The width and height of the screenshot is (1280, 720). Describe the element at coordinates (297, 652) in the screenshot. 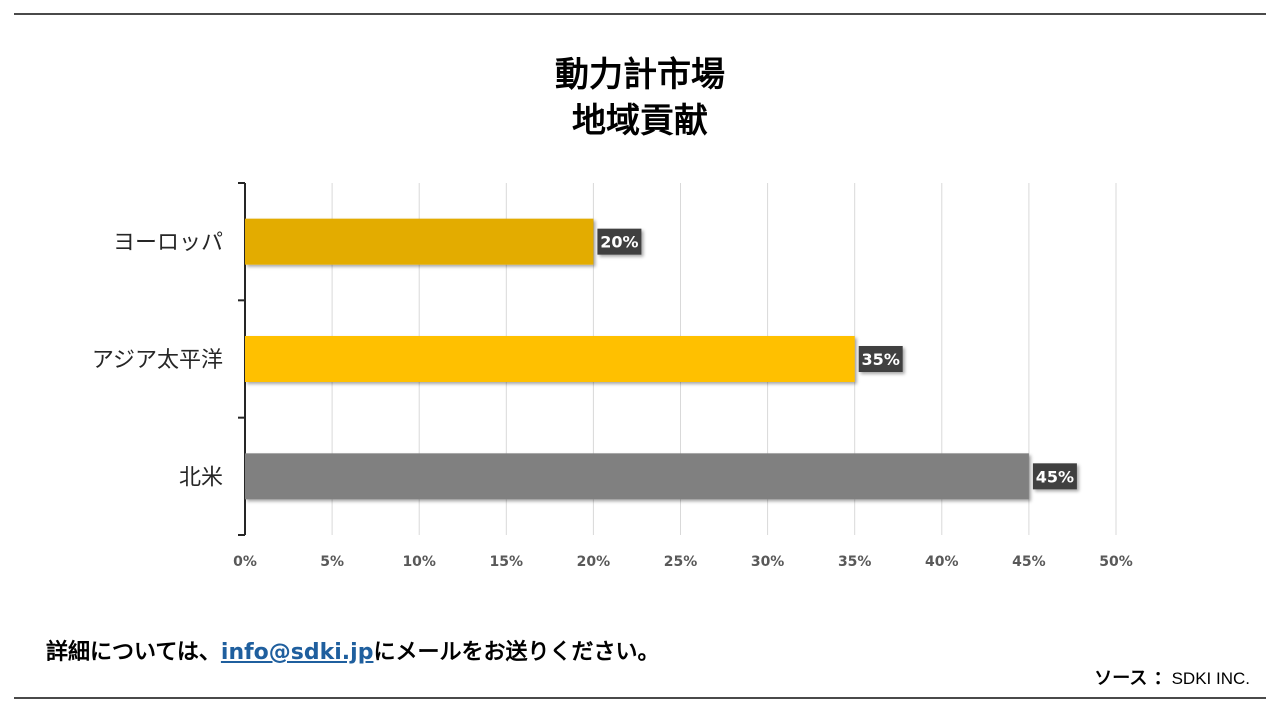

I see `contact-email-link: info@sdki.jp` at that location.